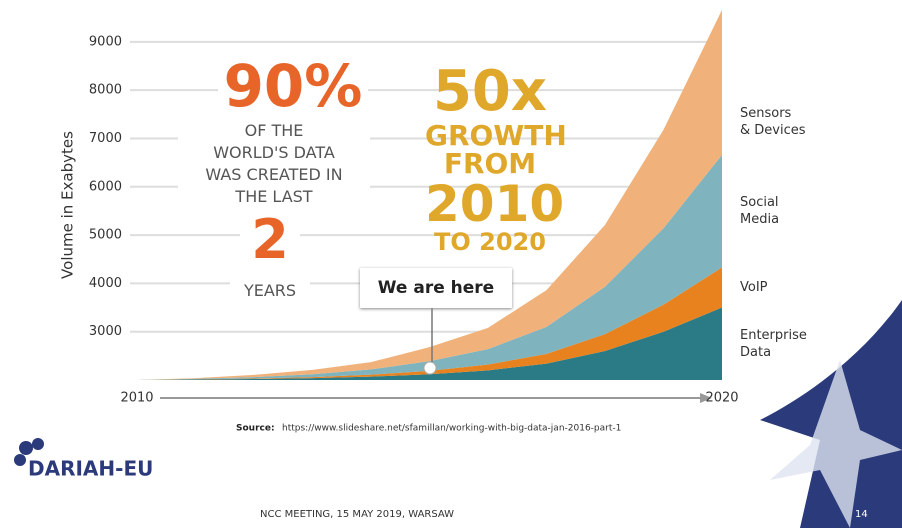  I want to click on x-axis-arrowhead, so click(706, 398).